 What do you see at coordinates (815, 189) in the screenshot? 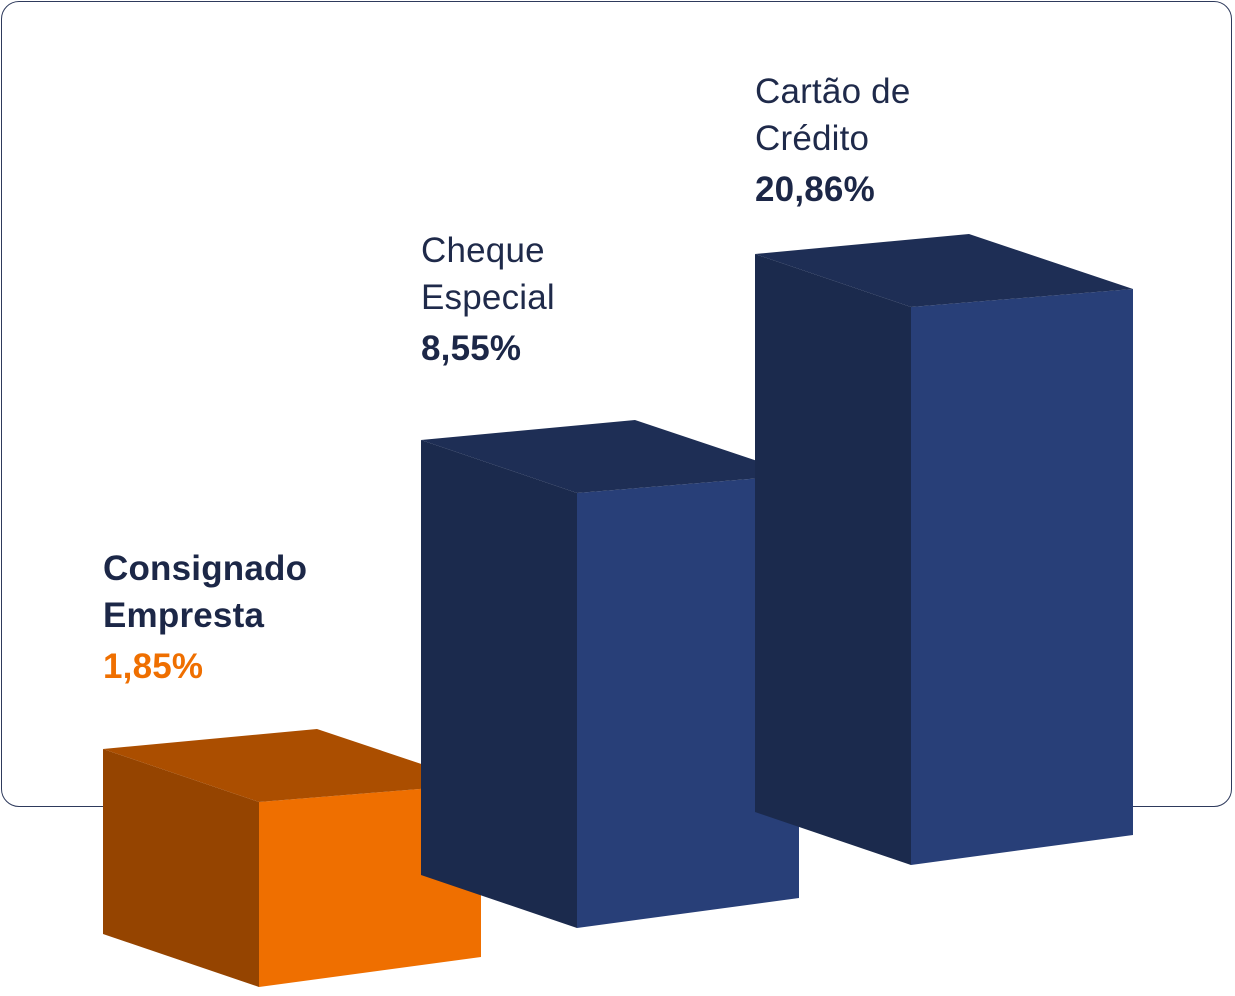
I see `value-label-cartao: 20,86%` at bounding box center [815, 189].